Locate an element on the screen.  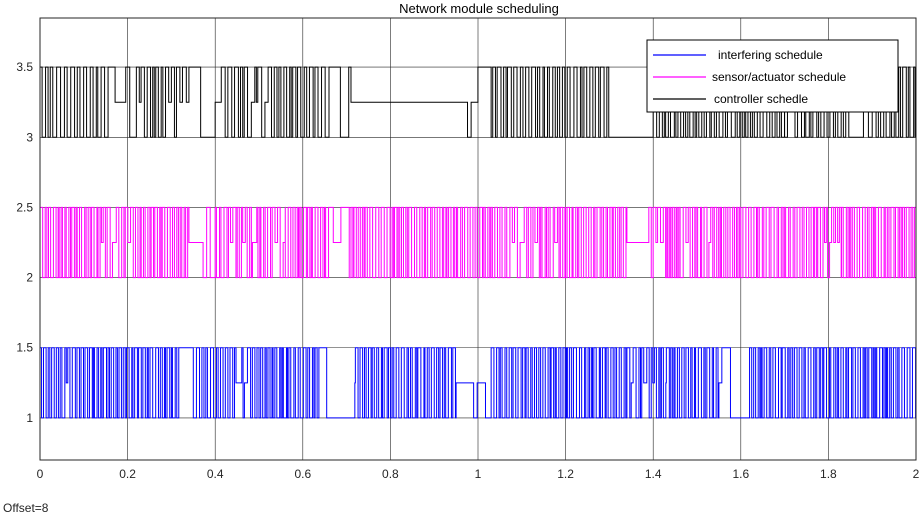
legend-label-sensor-actuator: sensor/actuator schedule is located at coordinates (779, 77).